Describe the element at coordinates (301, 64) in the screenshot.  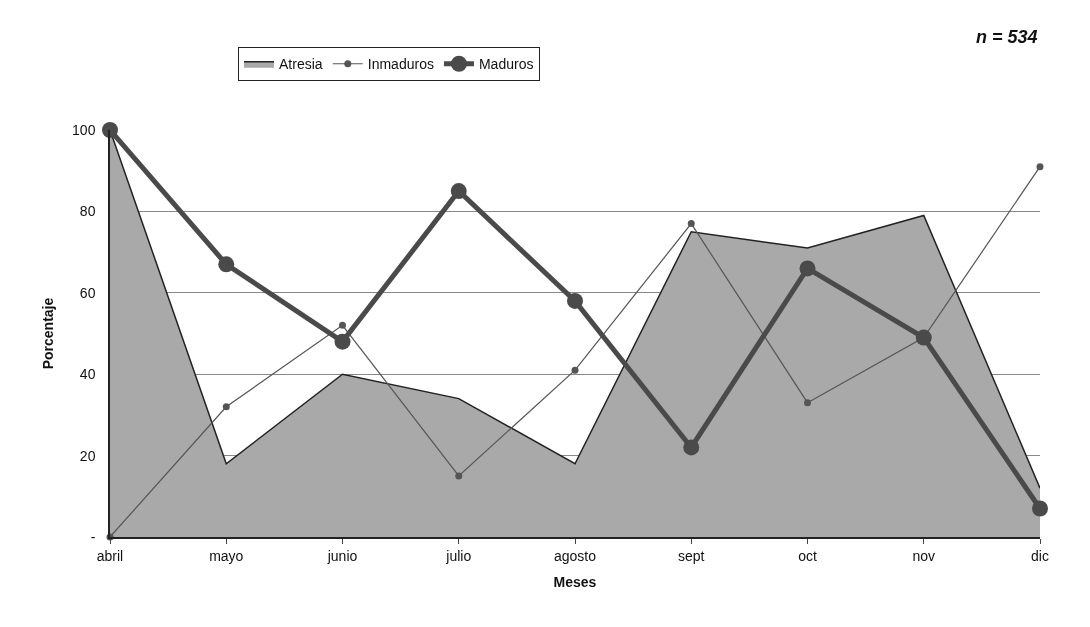
I see `legend-label: Atresia` at that location.